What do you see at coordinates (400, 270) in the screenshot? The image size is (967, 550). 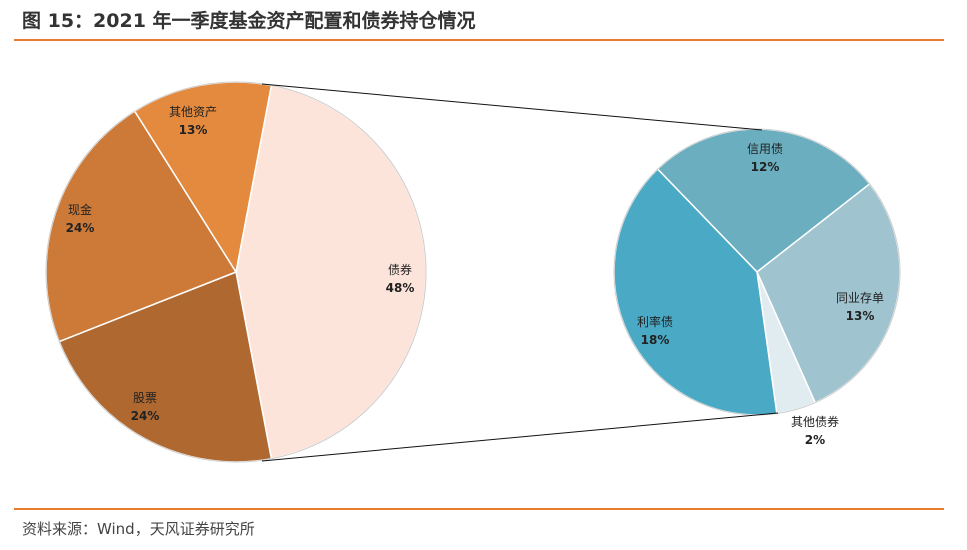 I see `category-label: 债券` at bounding box center [400, 270].